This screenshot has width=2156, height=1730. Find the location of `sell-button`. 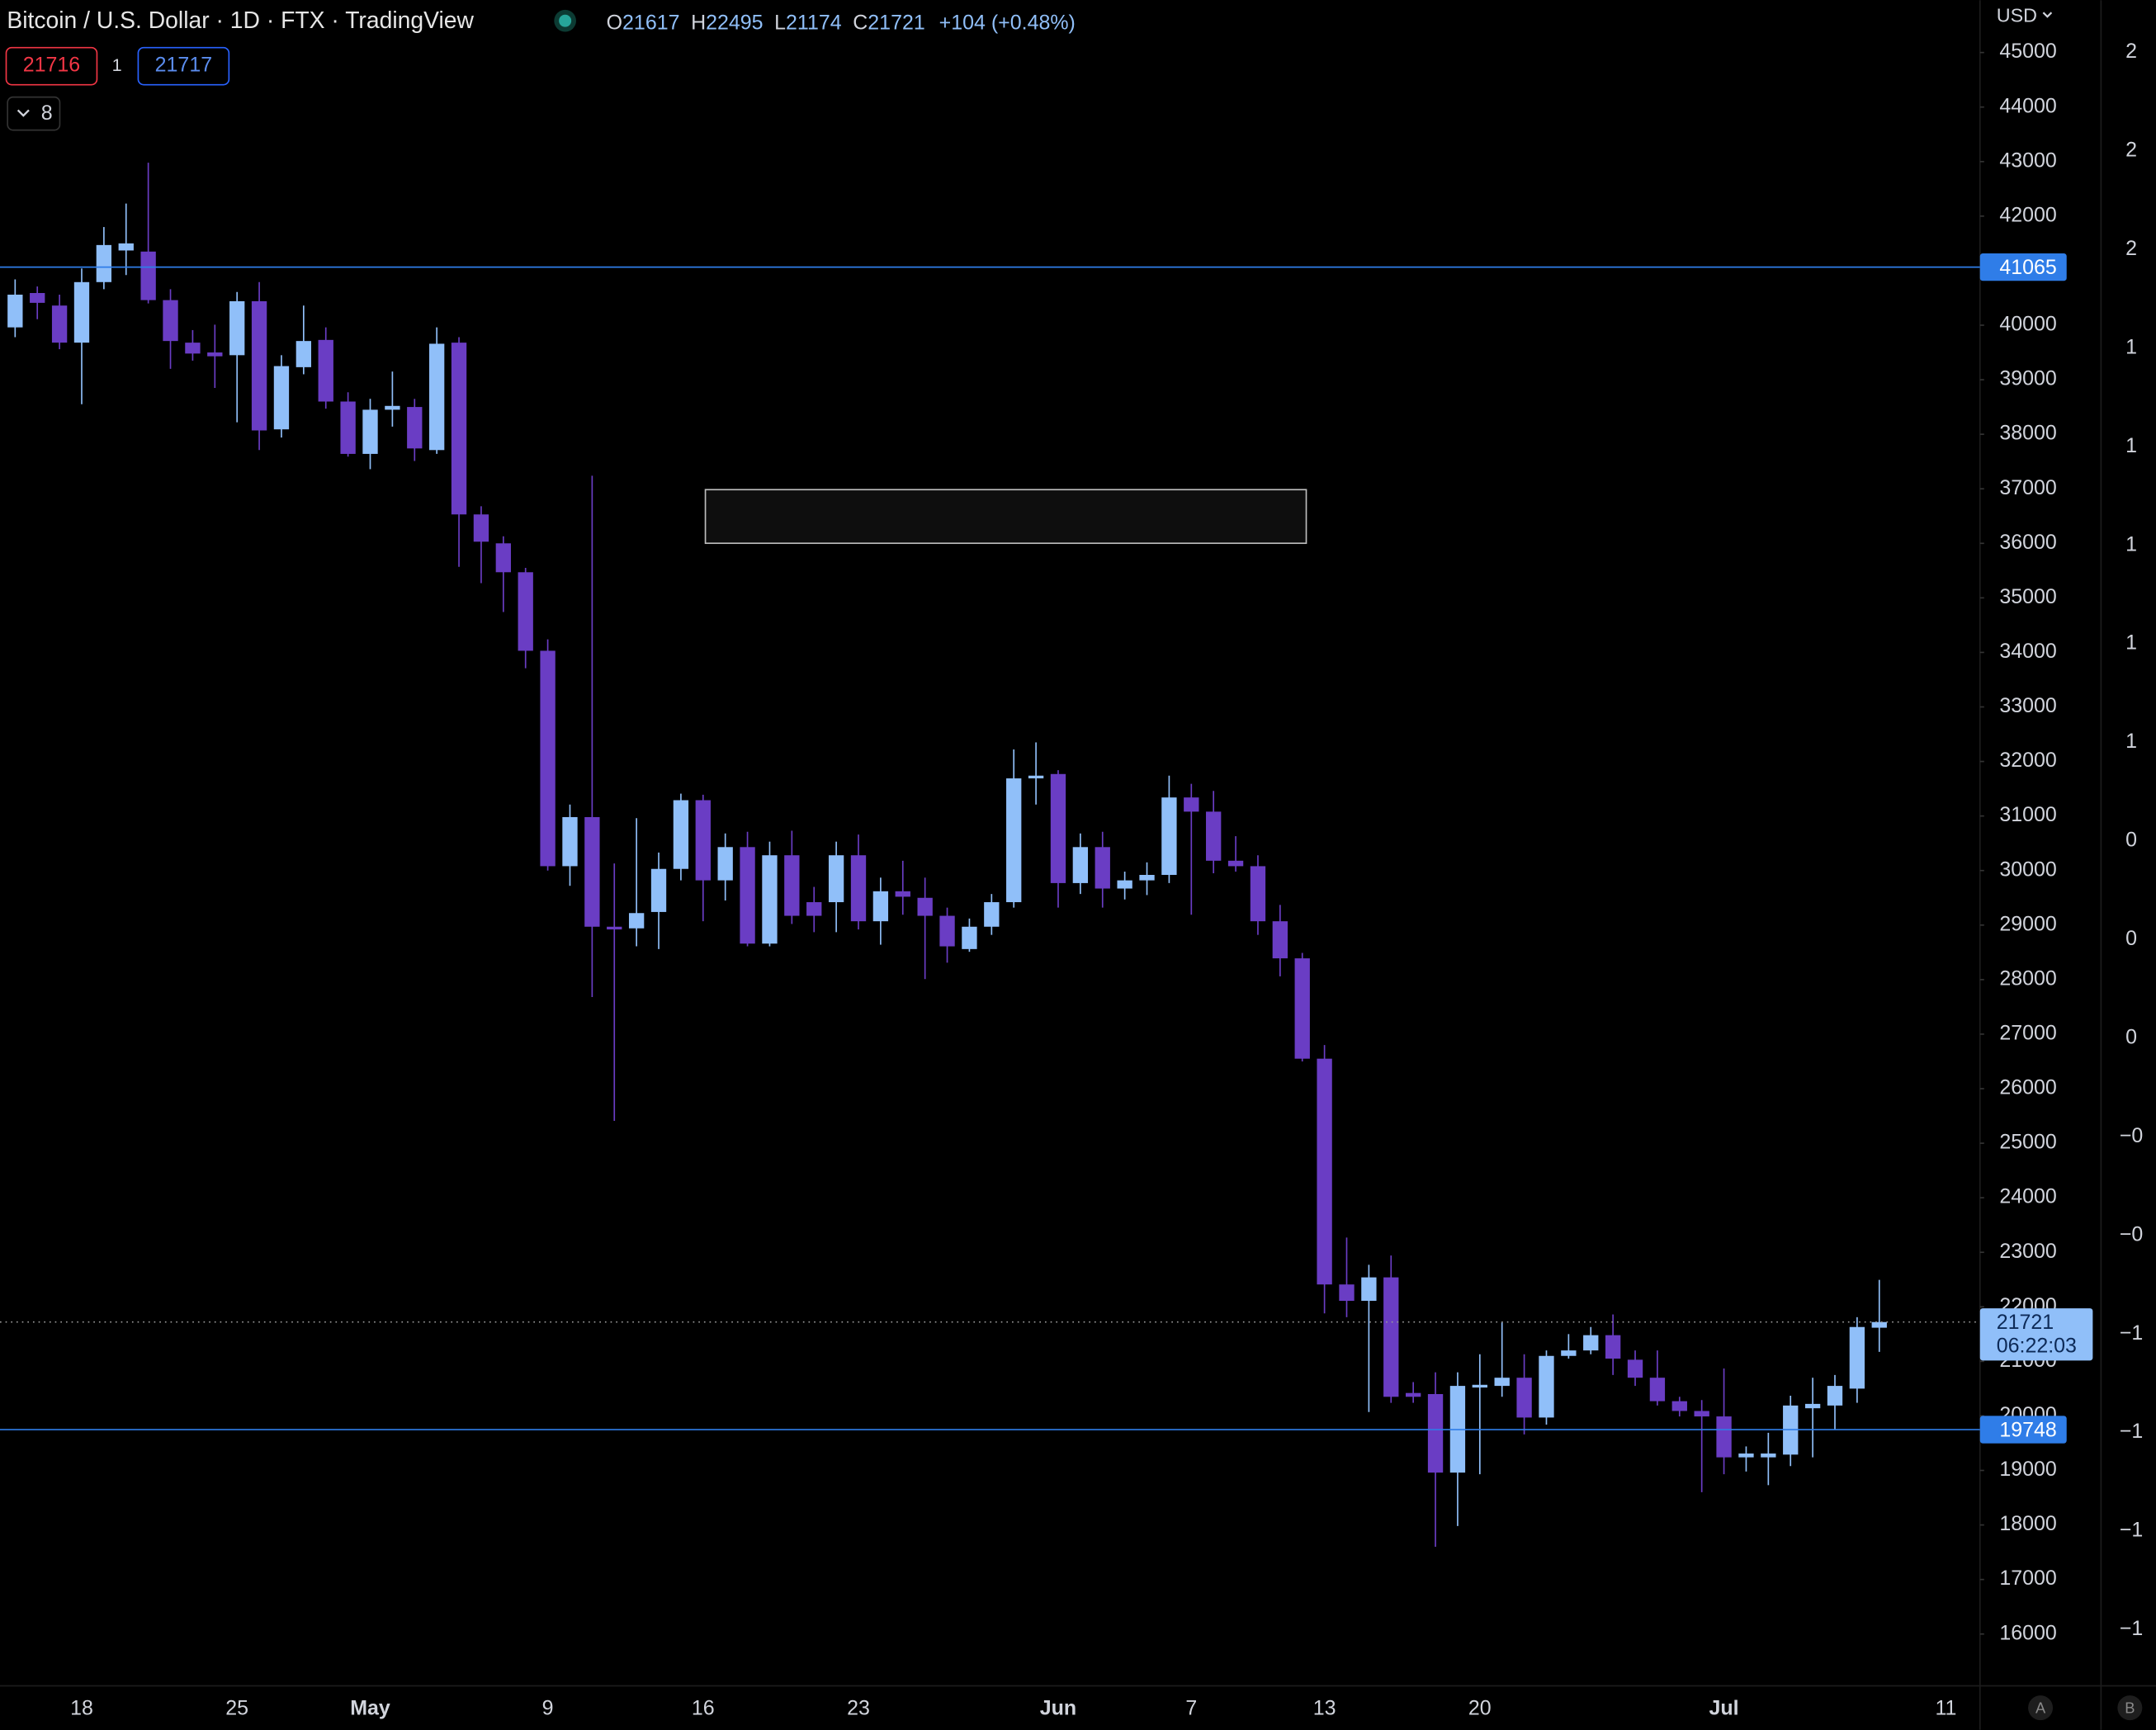

sell-button is located at coordinates (51, 66).